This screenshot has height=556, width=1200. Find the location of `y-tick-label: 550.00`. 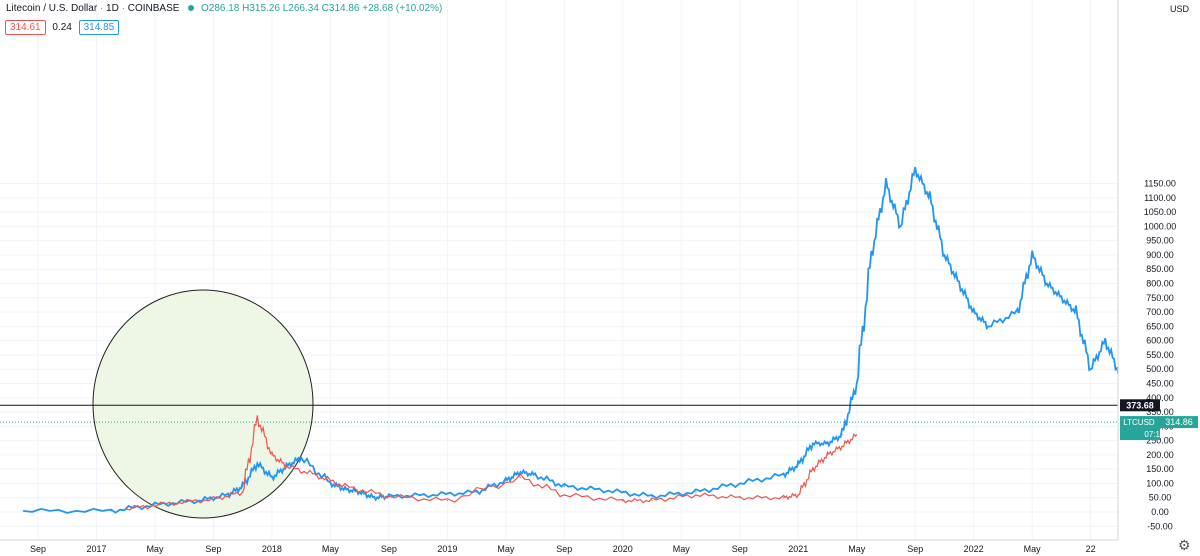

y-tick-label: 550.00 is located at coordinates (1160, 355).